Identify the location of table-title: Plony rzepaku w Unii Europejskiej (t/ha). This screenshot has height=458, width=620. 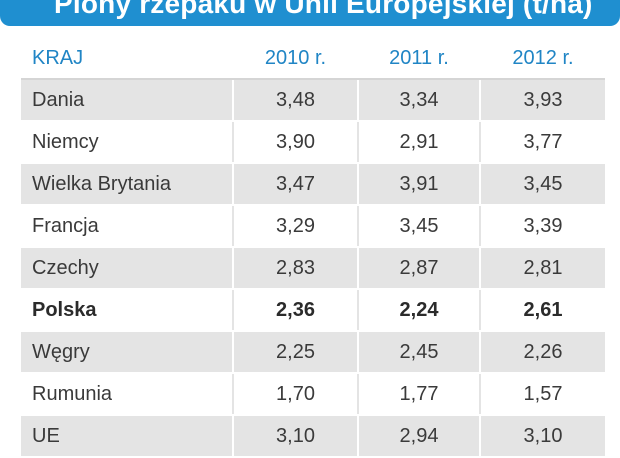
(323, 9).